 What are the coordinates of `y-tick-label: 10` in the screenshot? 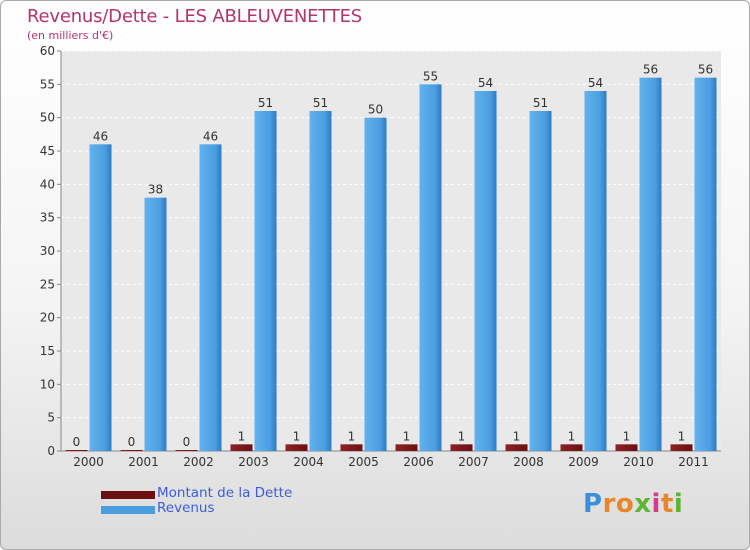 It's located at (47, 384).